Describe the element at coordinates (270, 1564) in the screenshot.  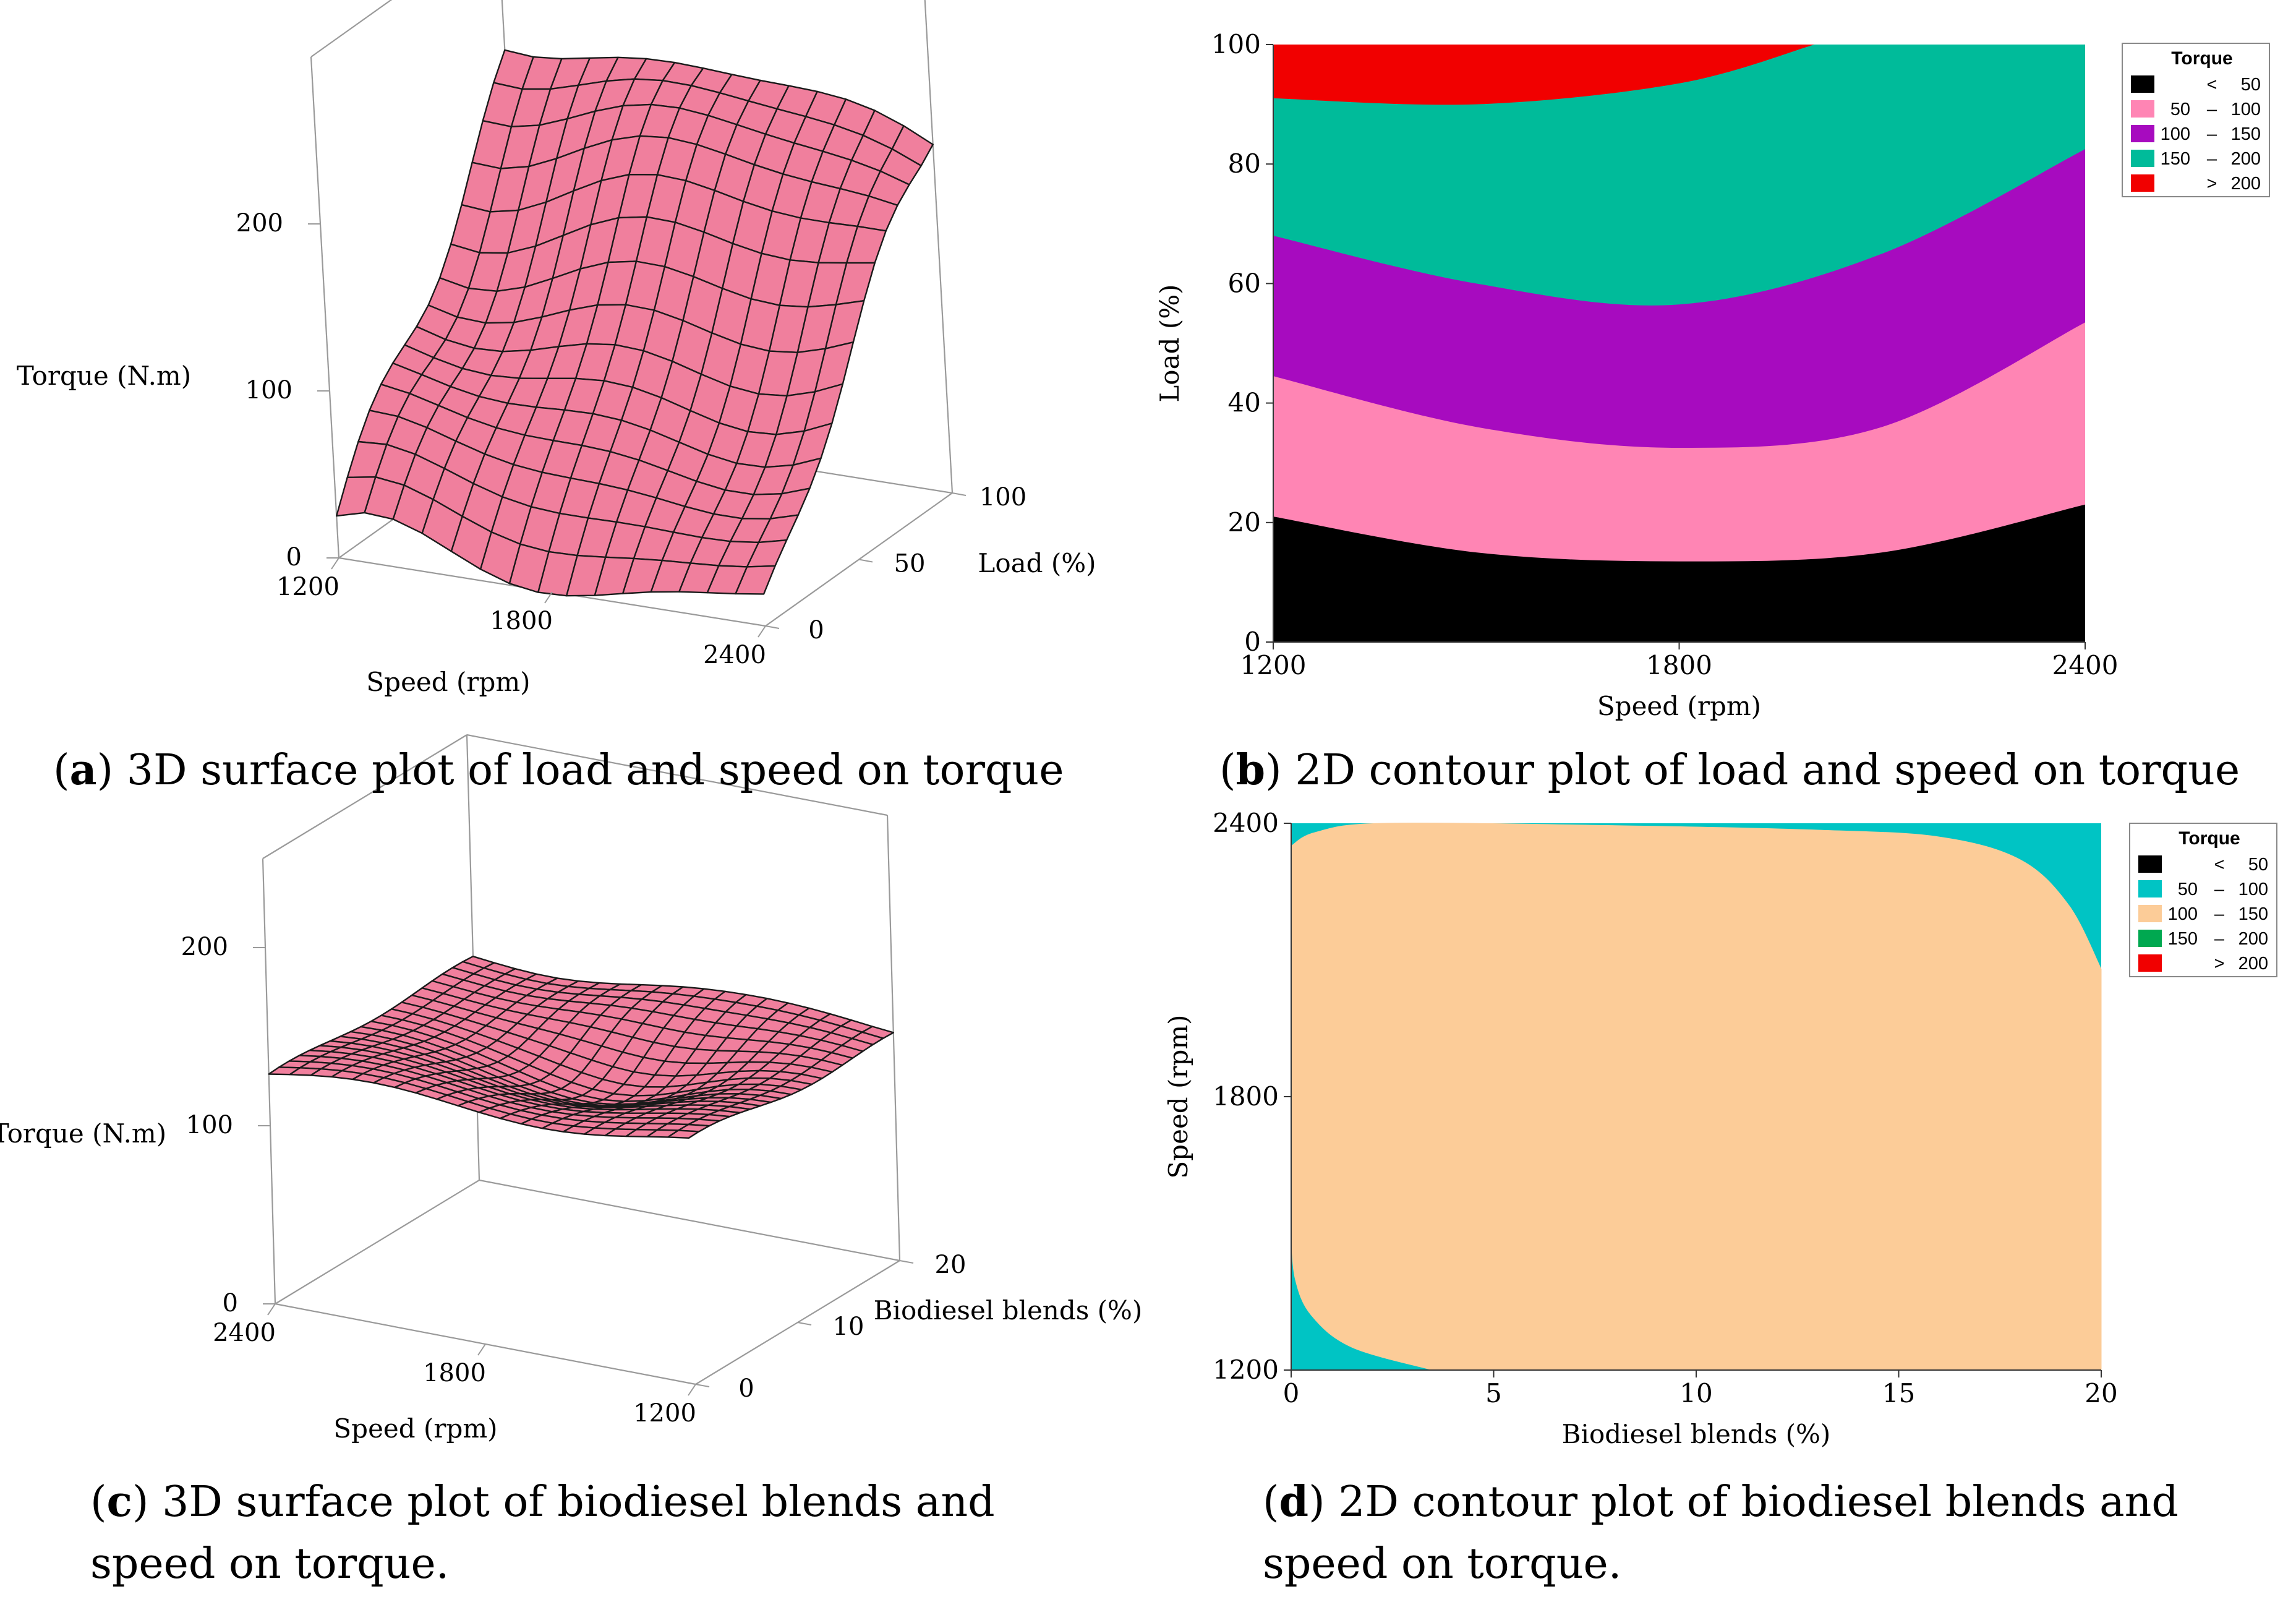
I see `caption-c-text-line2: speed on torque.` at that location.